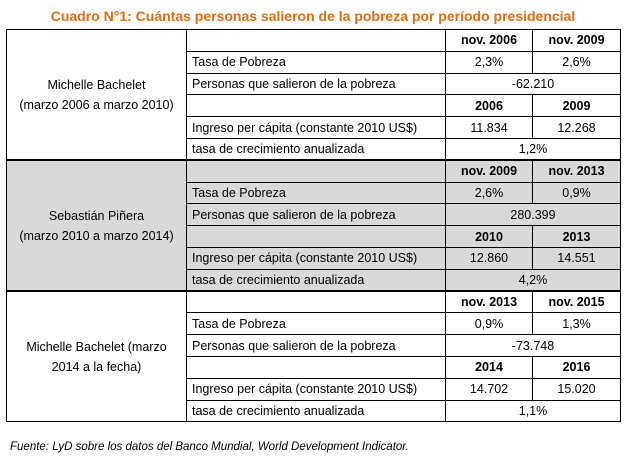  I want to click on value-cell: -62.210, so click(533, 84).